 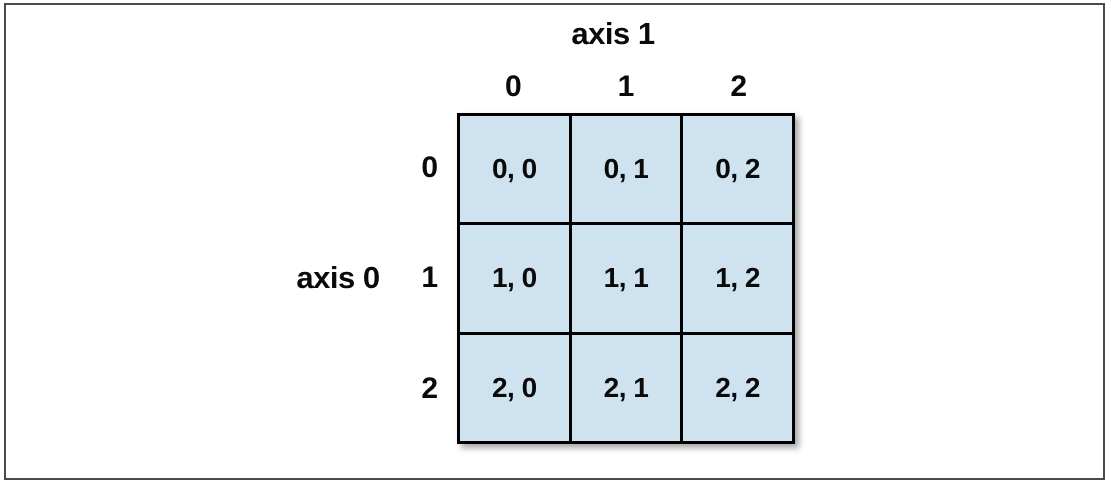 What do you see at coordinates (739, 86) in the screenshot?
I see `column-header-2: 2` at bounding box center [739, 86].